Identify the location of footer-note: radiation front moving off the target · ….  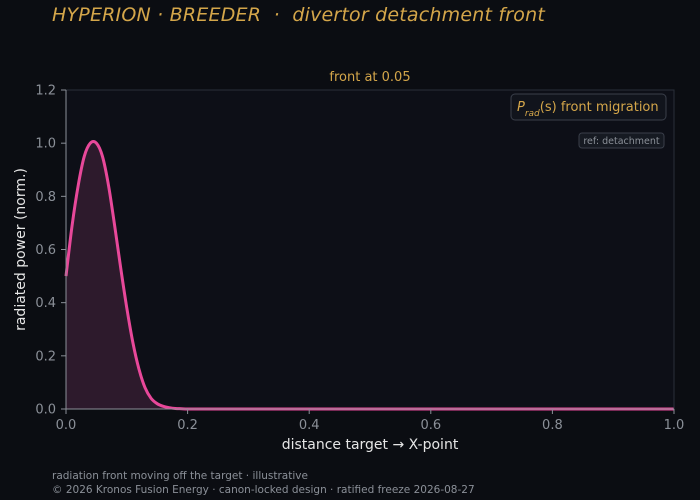
(180, 476).